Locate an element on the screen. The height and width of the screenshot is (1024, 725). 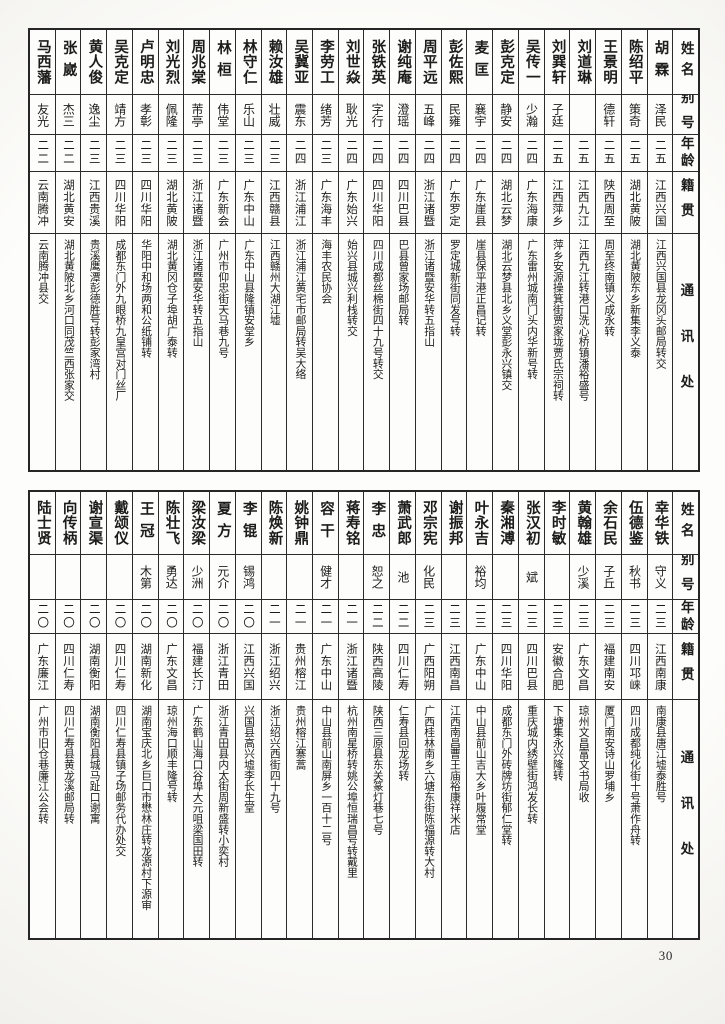
entry-address: 仁寿县回龙场转 is located at coordinates (402, 818).